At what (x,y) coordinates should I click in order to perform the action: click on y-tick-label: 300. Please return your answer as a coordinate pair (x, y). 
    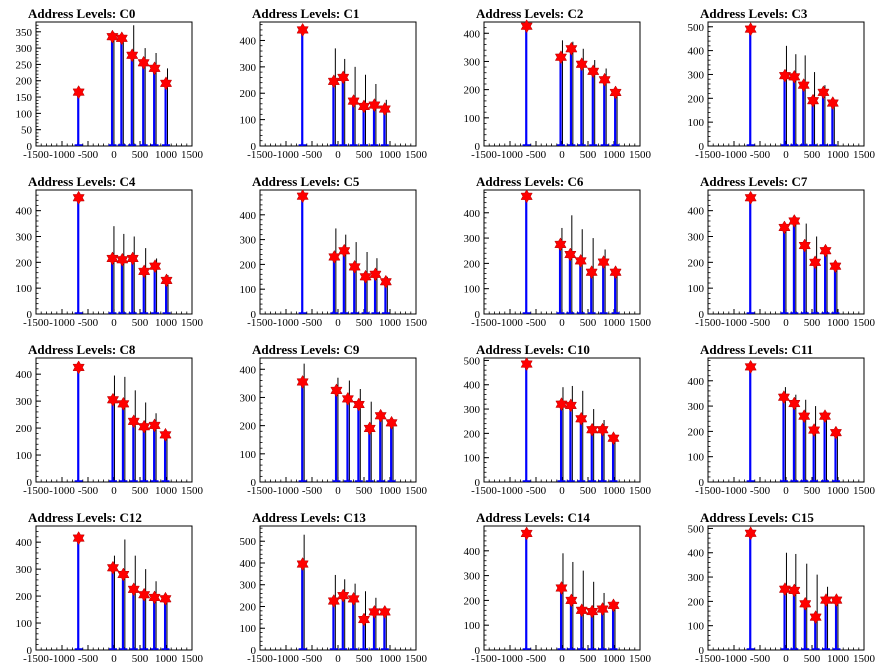
    Looking at the image, I should click on (696, 238).